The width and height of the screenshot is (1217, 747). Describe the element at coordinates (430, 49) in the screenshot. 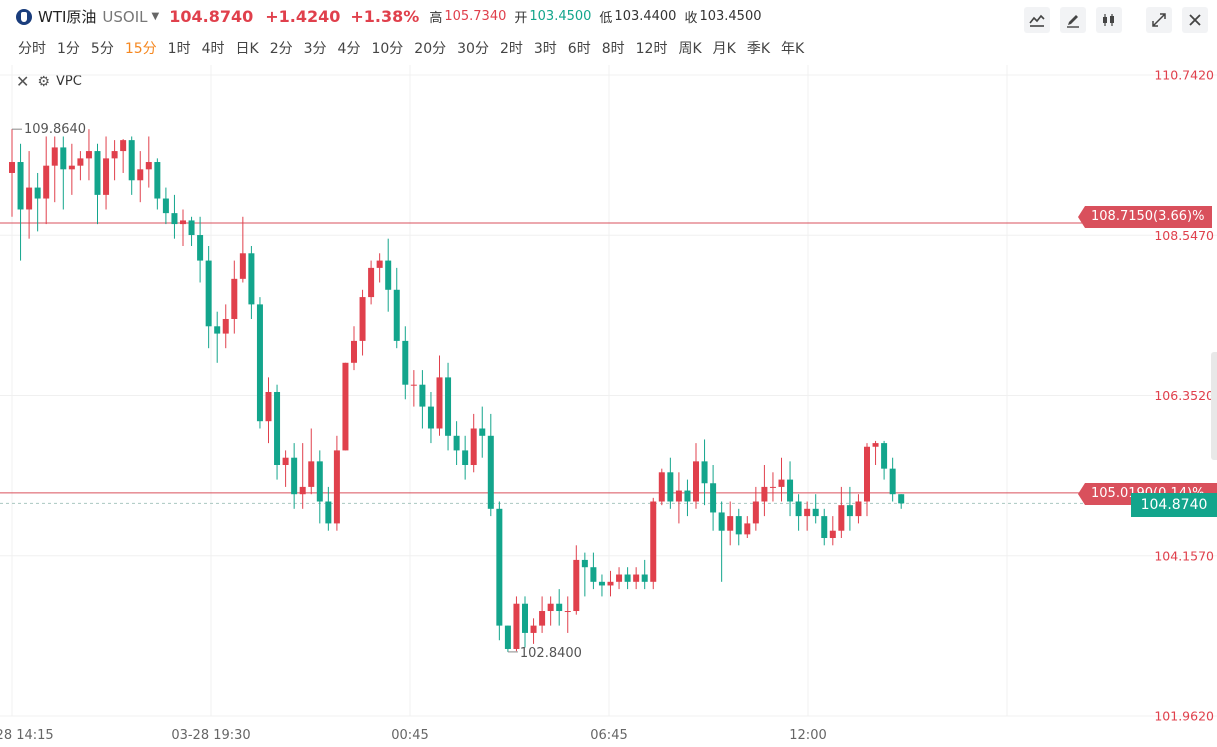

I see `period-tab: 20分` at that location.